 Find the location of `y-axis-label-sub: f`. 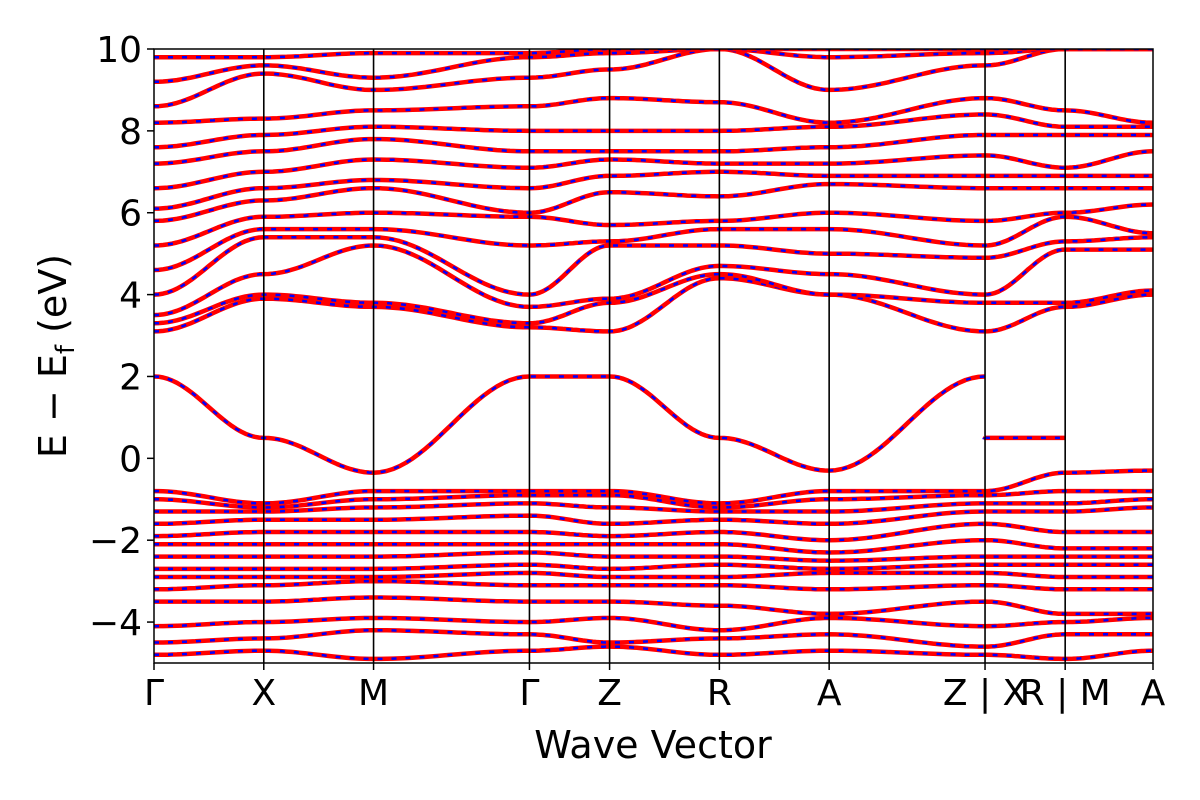

y-axis-label-sub: f is located at coordinates (66, 349).